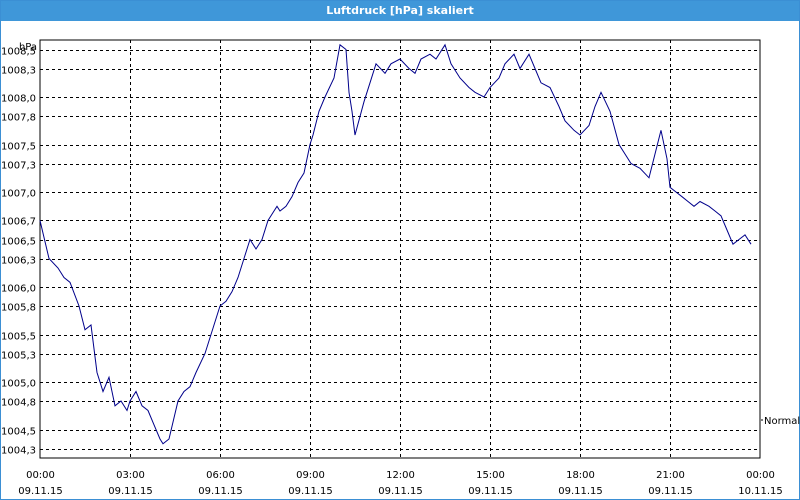 The height and width of the screenshot is (500, 800). Describe the element at coordinates (670, 475) in the screenshot. I see `x-tick-time: 21:00` at that location.